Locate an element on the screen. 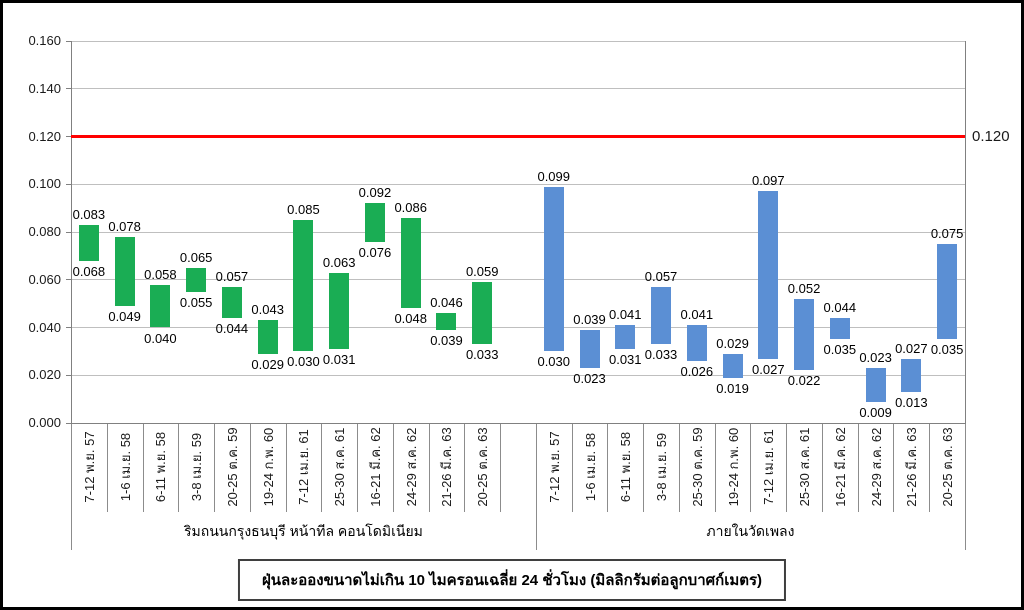 This screenshot has width=1024, height=610. bar-max-label: 0.029 is located at coordinates (732, 343).